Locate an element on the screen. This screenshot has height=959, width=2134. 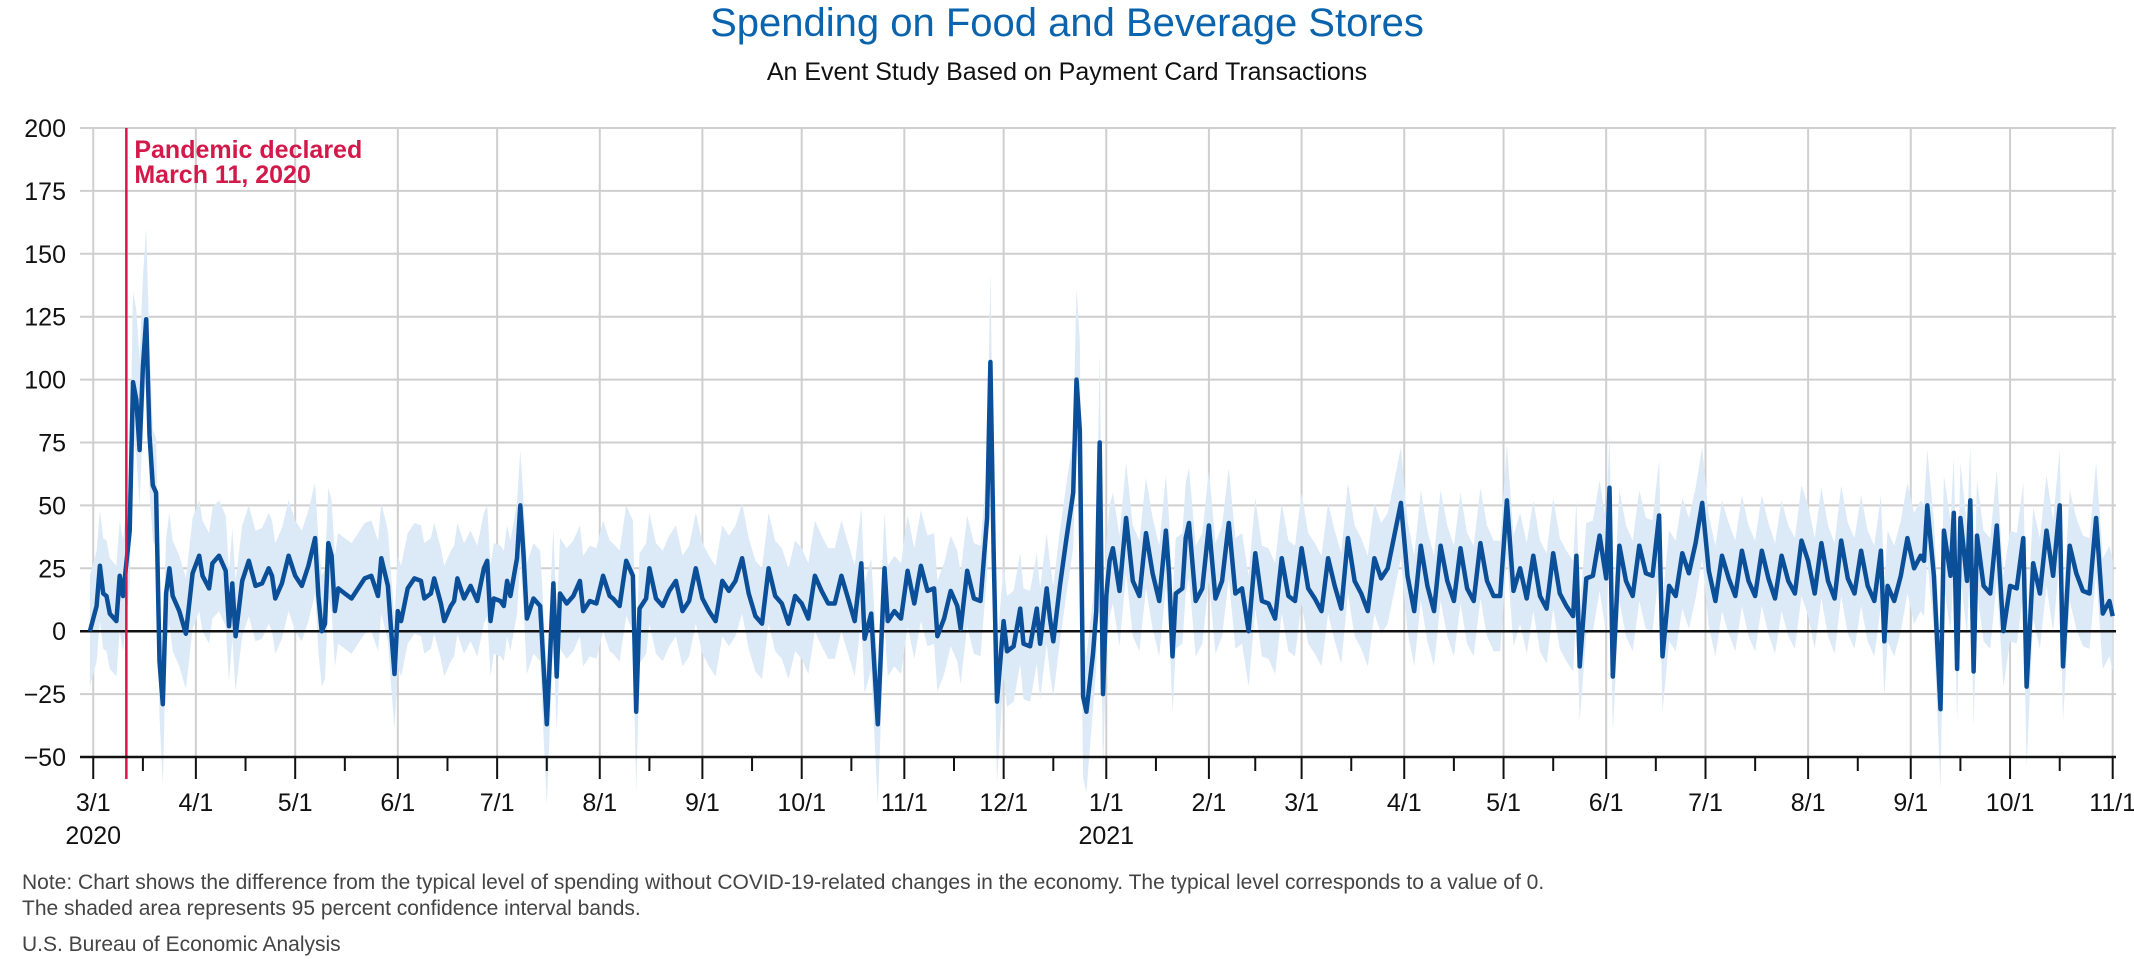
y-tick-label: 75 is located at coordinates (52, 444).